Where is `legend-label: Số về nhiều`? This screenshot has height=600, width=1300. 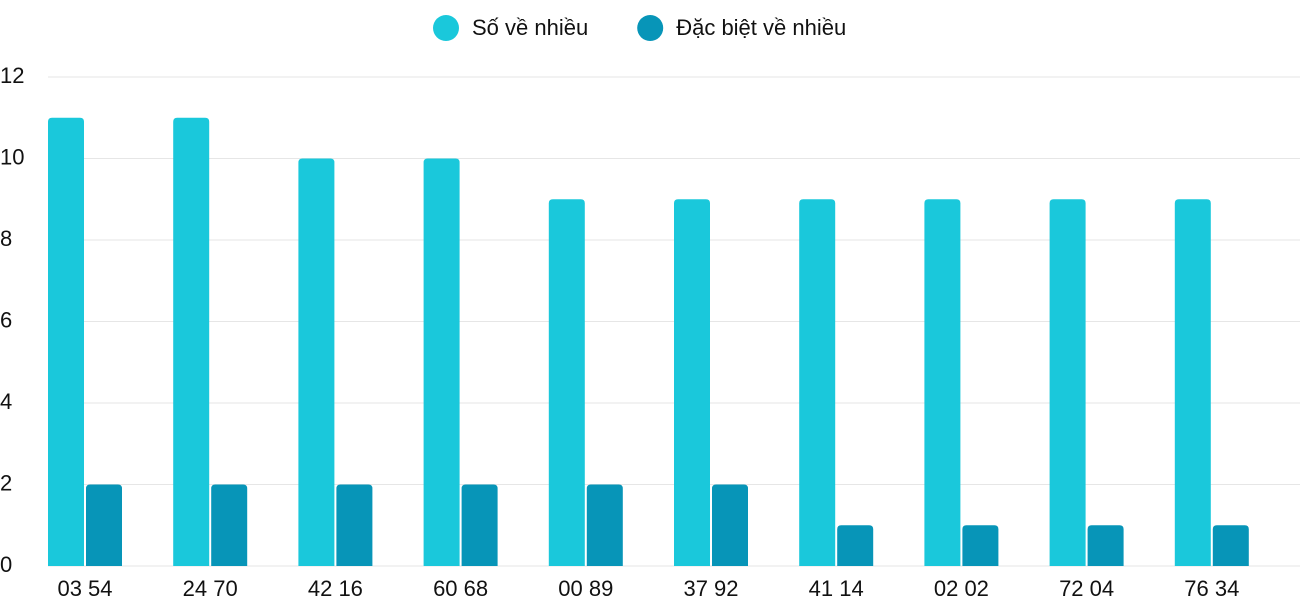
legend-label: Số về nhiều is located at coordinates (530, 27).